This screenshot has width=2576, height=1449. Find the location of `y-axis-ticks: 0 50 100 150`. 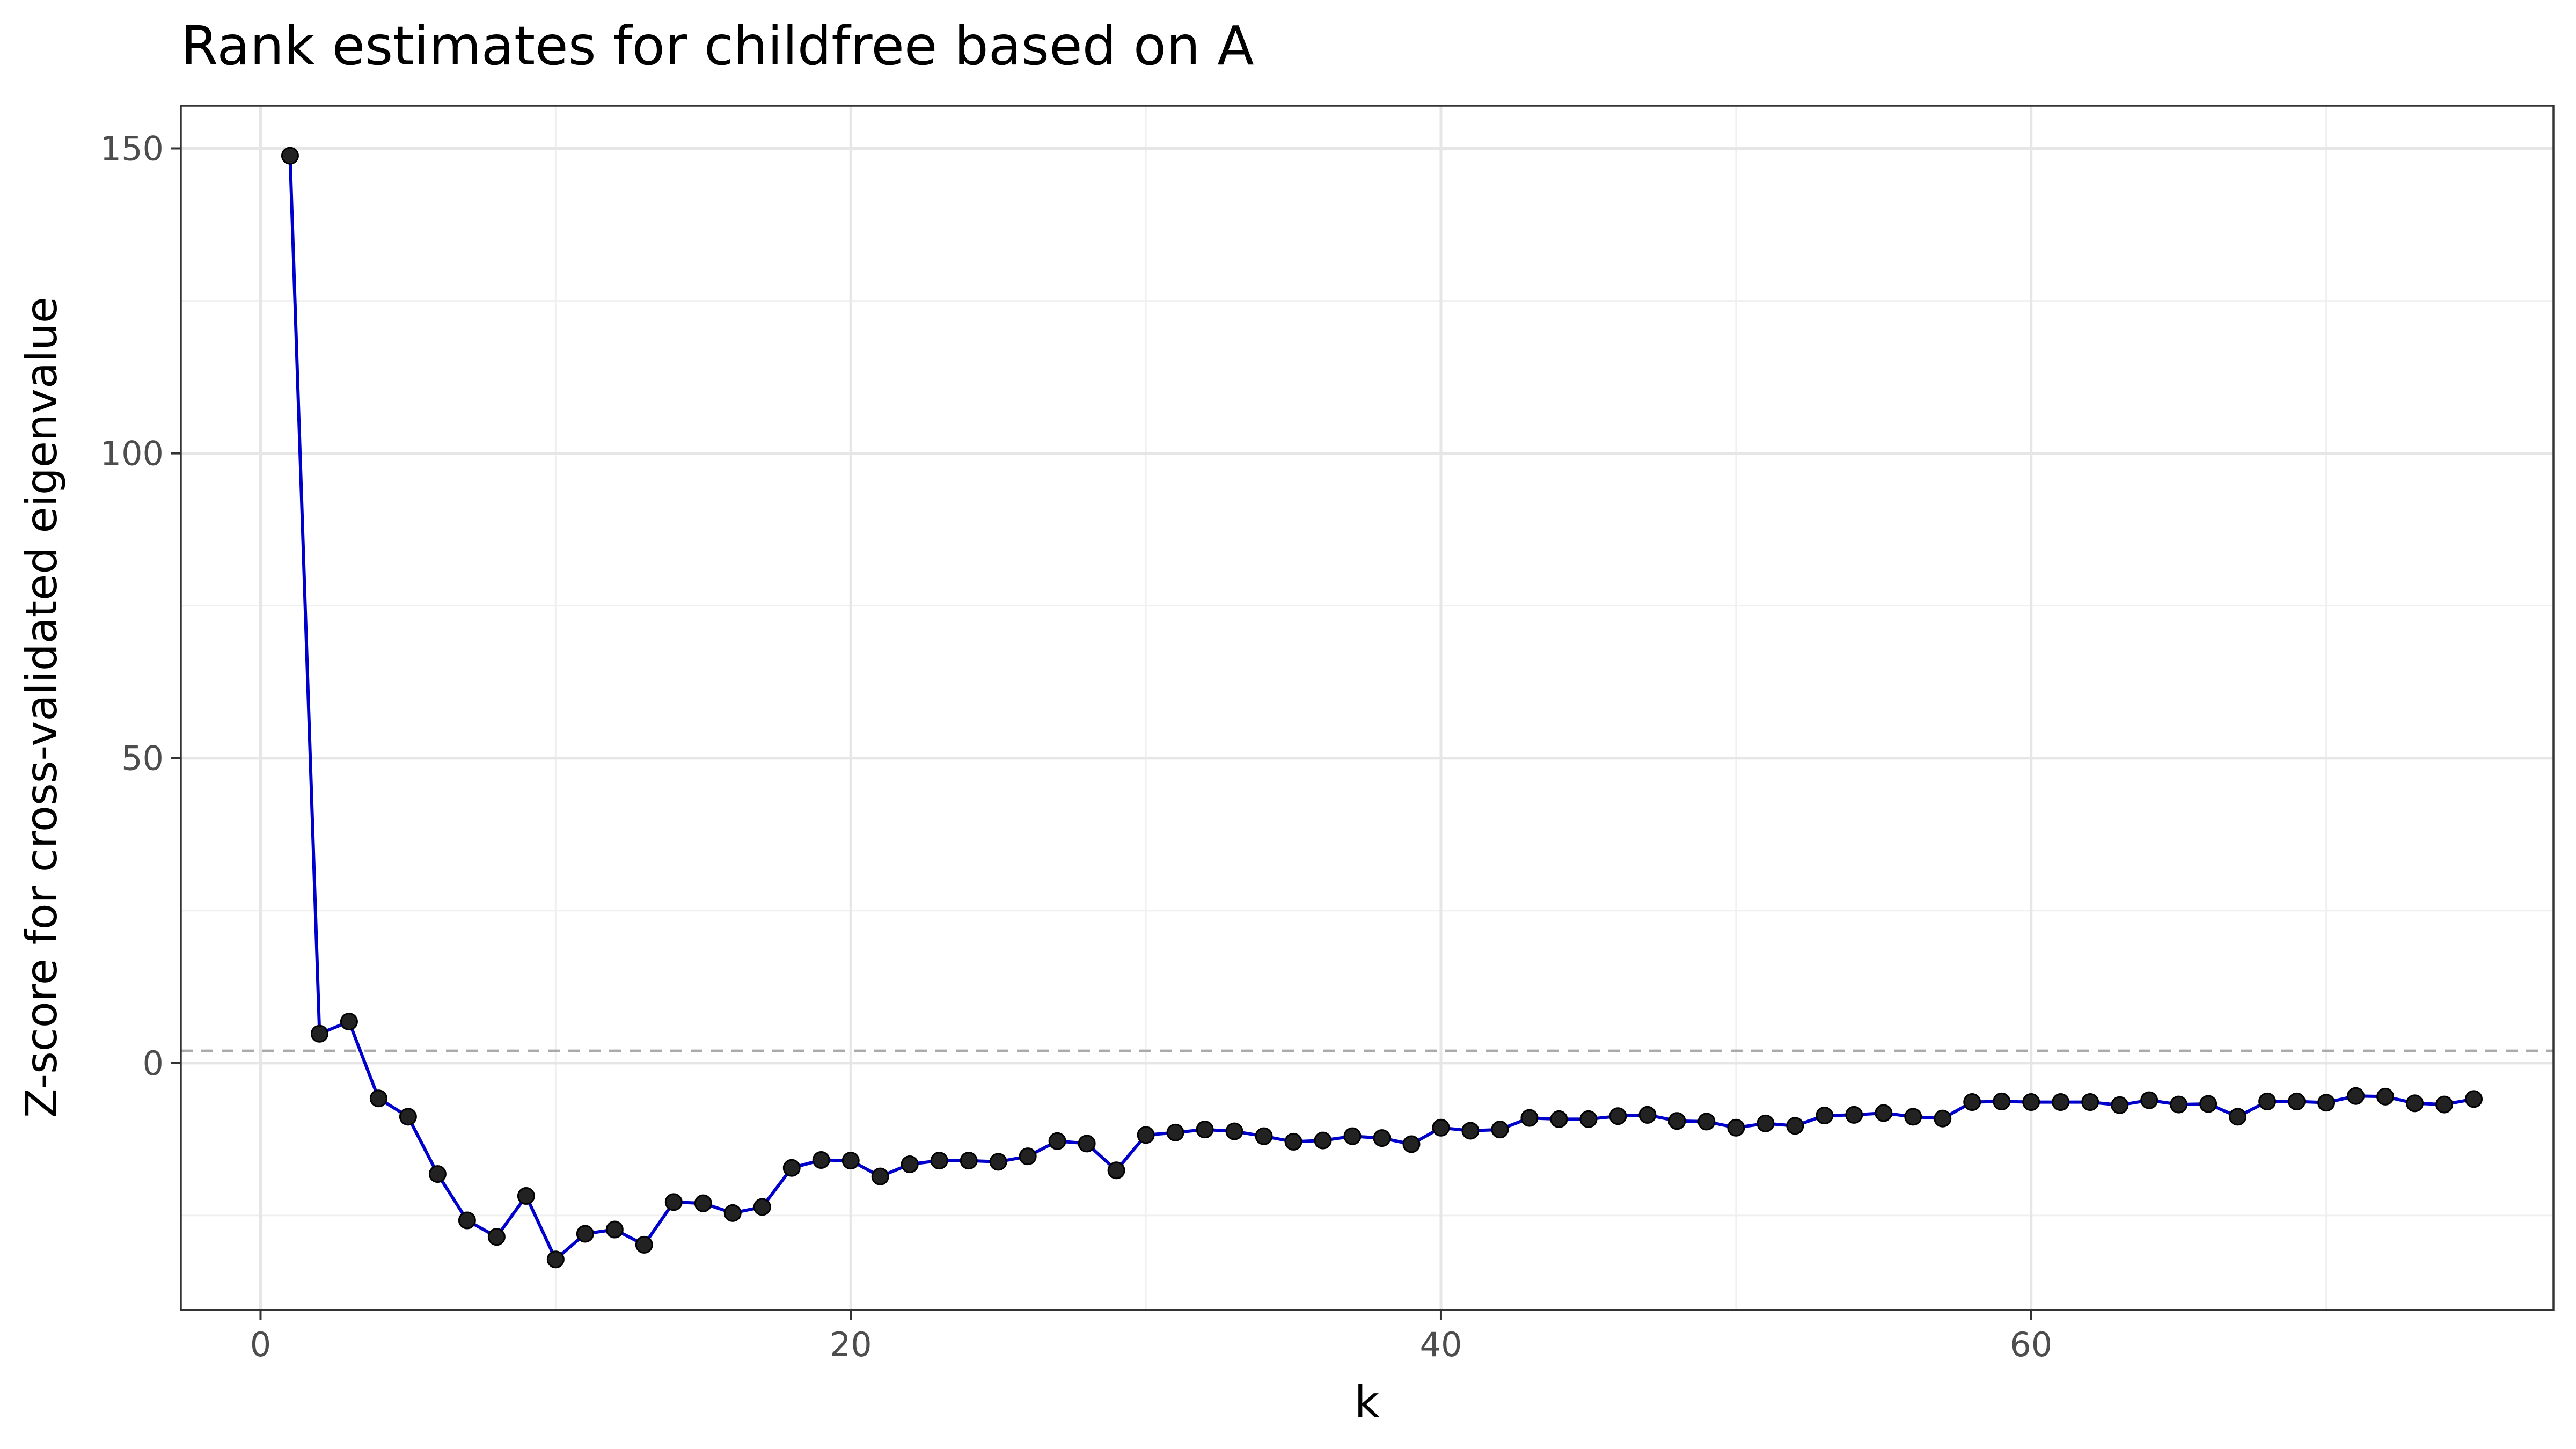

y-axis-ticks: 0 50 100 150 is located at coordinates (140, 606).